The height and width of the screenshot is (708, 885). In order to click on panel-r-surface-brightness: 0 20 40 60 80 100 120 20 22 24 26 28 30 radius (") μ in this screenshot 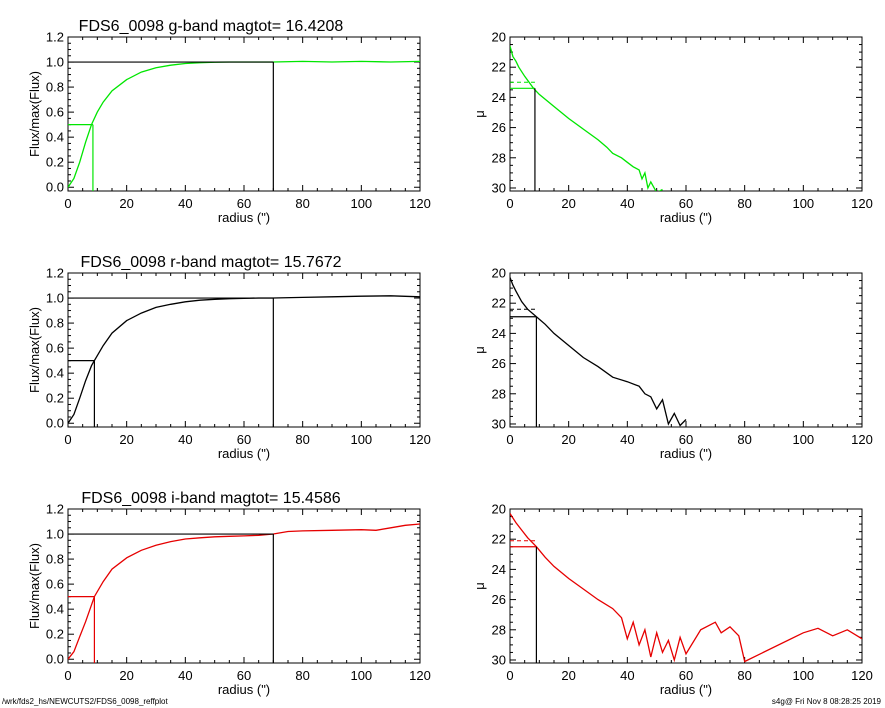, I will do `click(672, 364)`.